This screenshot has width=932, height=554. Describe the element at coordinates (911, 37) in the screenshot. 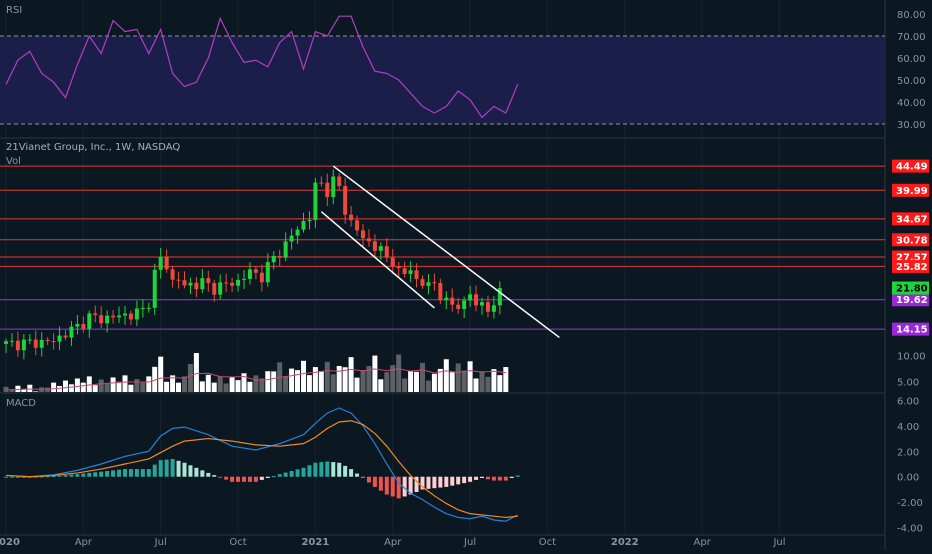

I see `rsi-tick-label: 70.00` at that location.